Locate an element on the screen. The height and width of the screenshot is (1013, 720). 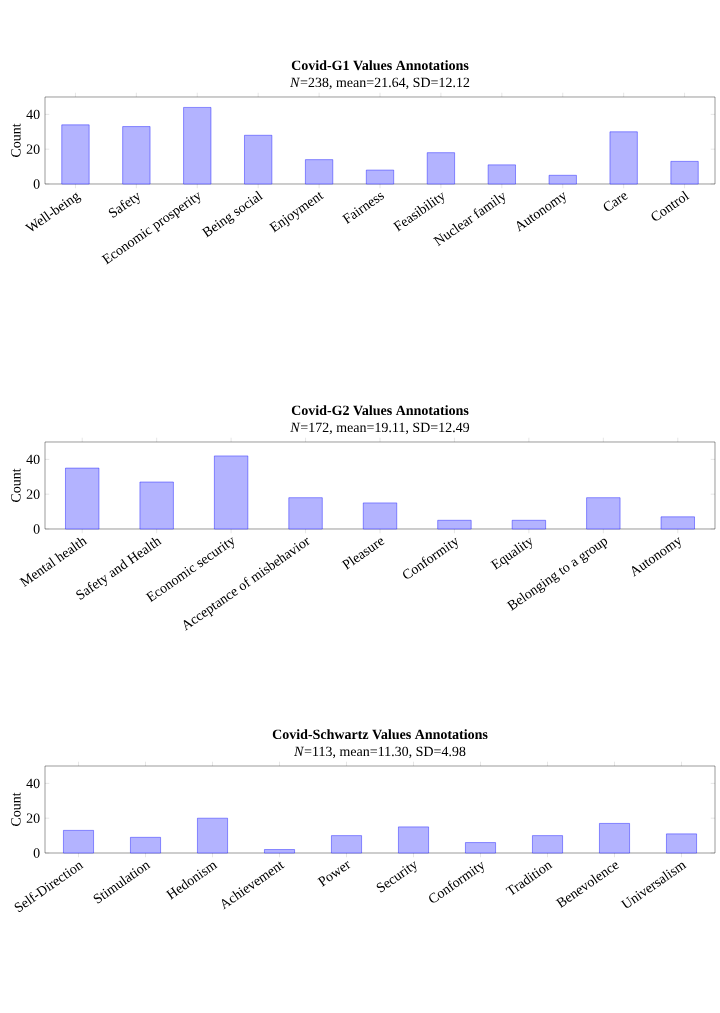
chart-subtitle: N=172, mean=19.11, SD=12.49 is located at coordinates (380, 428).